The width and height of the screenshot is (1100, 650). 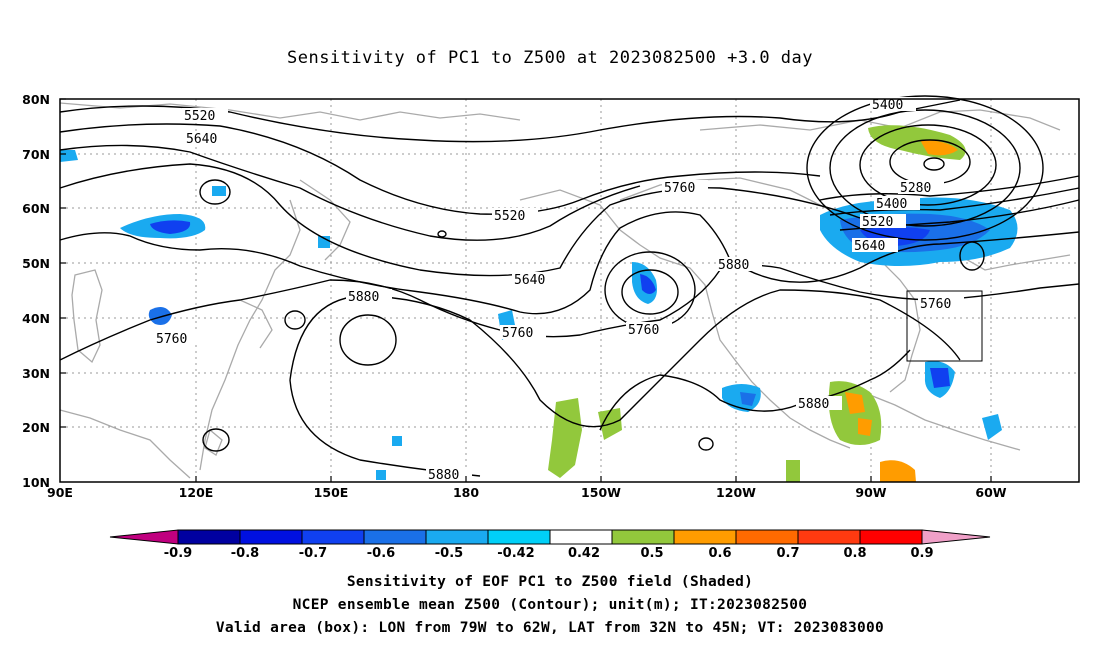 What do you see at coordinates (921, 553) in the screenshot?
I see `colorbar-label: 0.9` at bounding box center [921, 553].